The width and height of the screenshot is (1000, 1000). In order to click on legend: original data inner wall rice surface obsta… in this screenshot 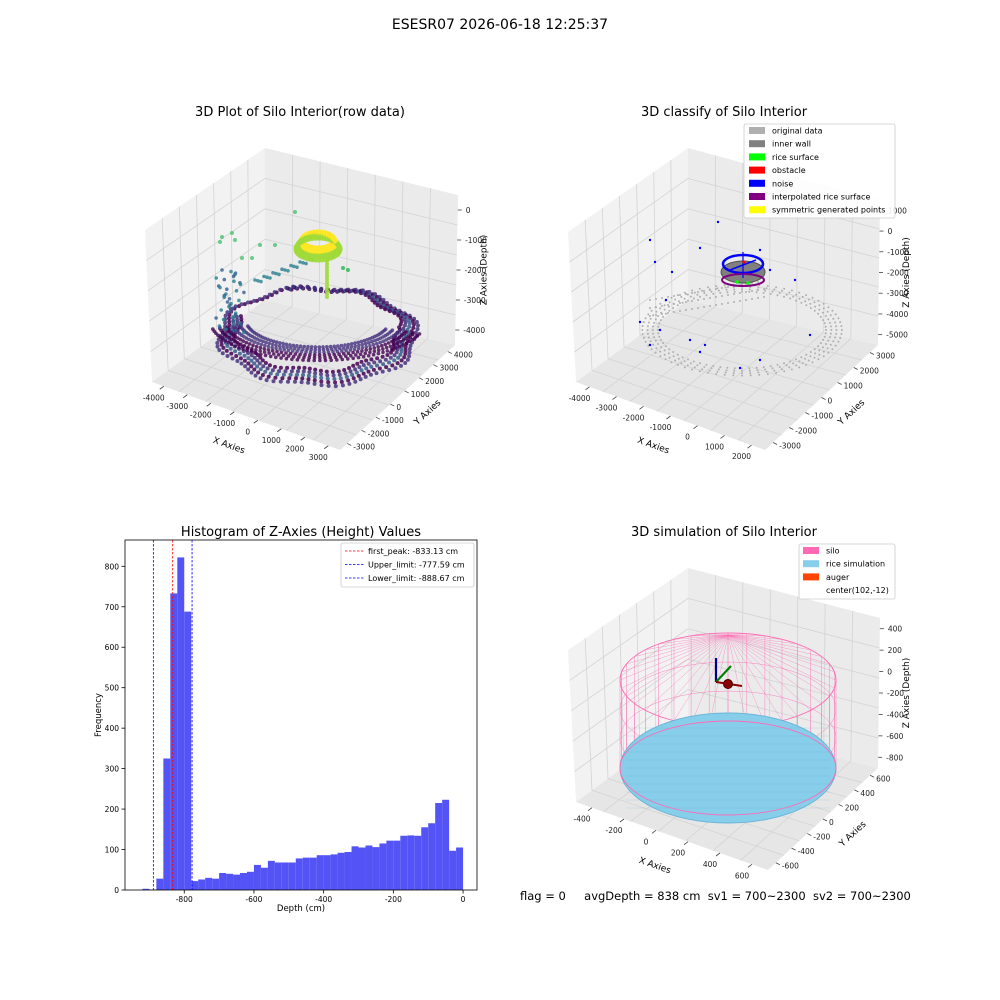, I will do `click(819, 171)`.